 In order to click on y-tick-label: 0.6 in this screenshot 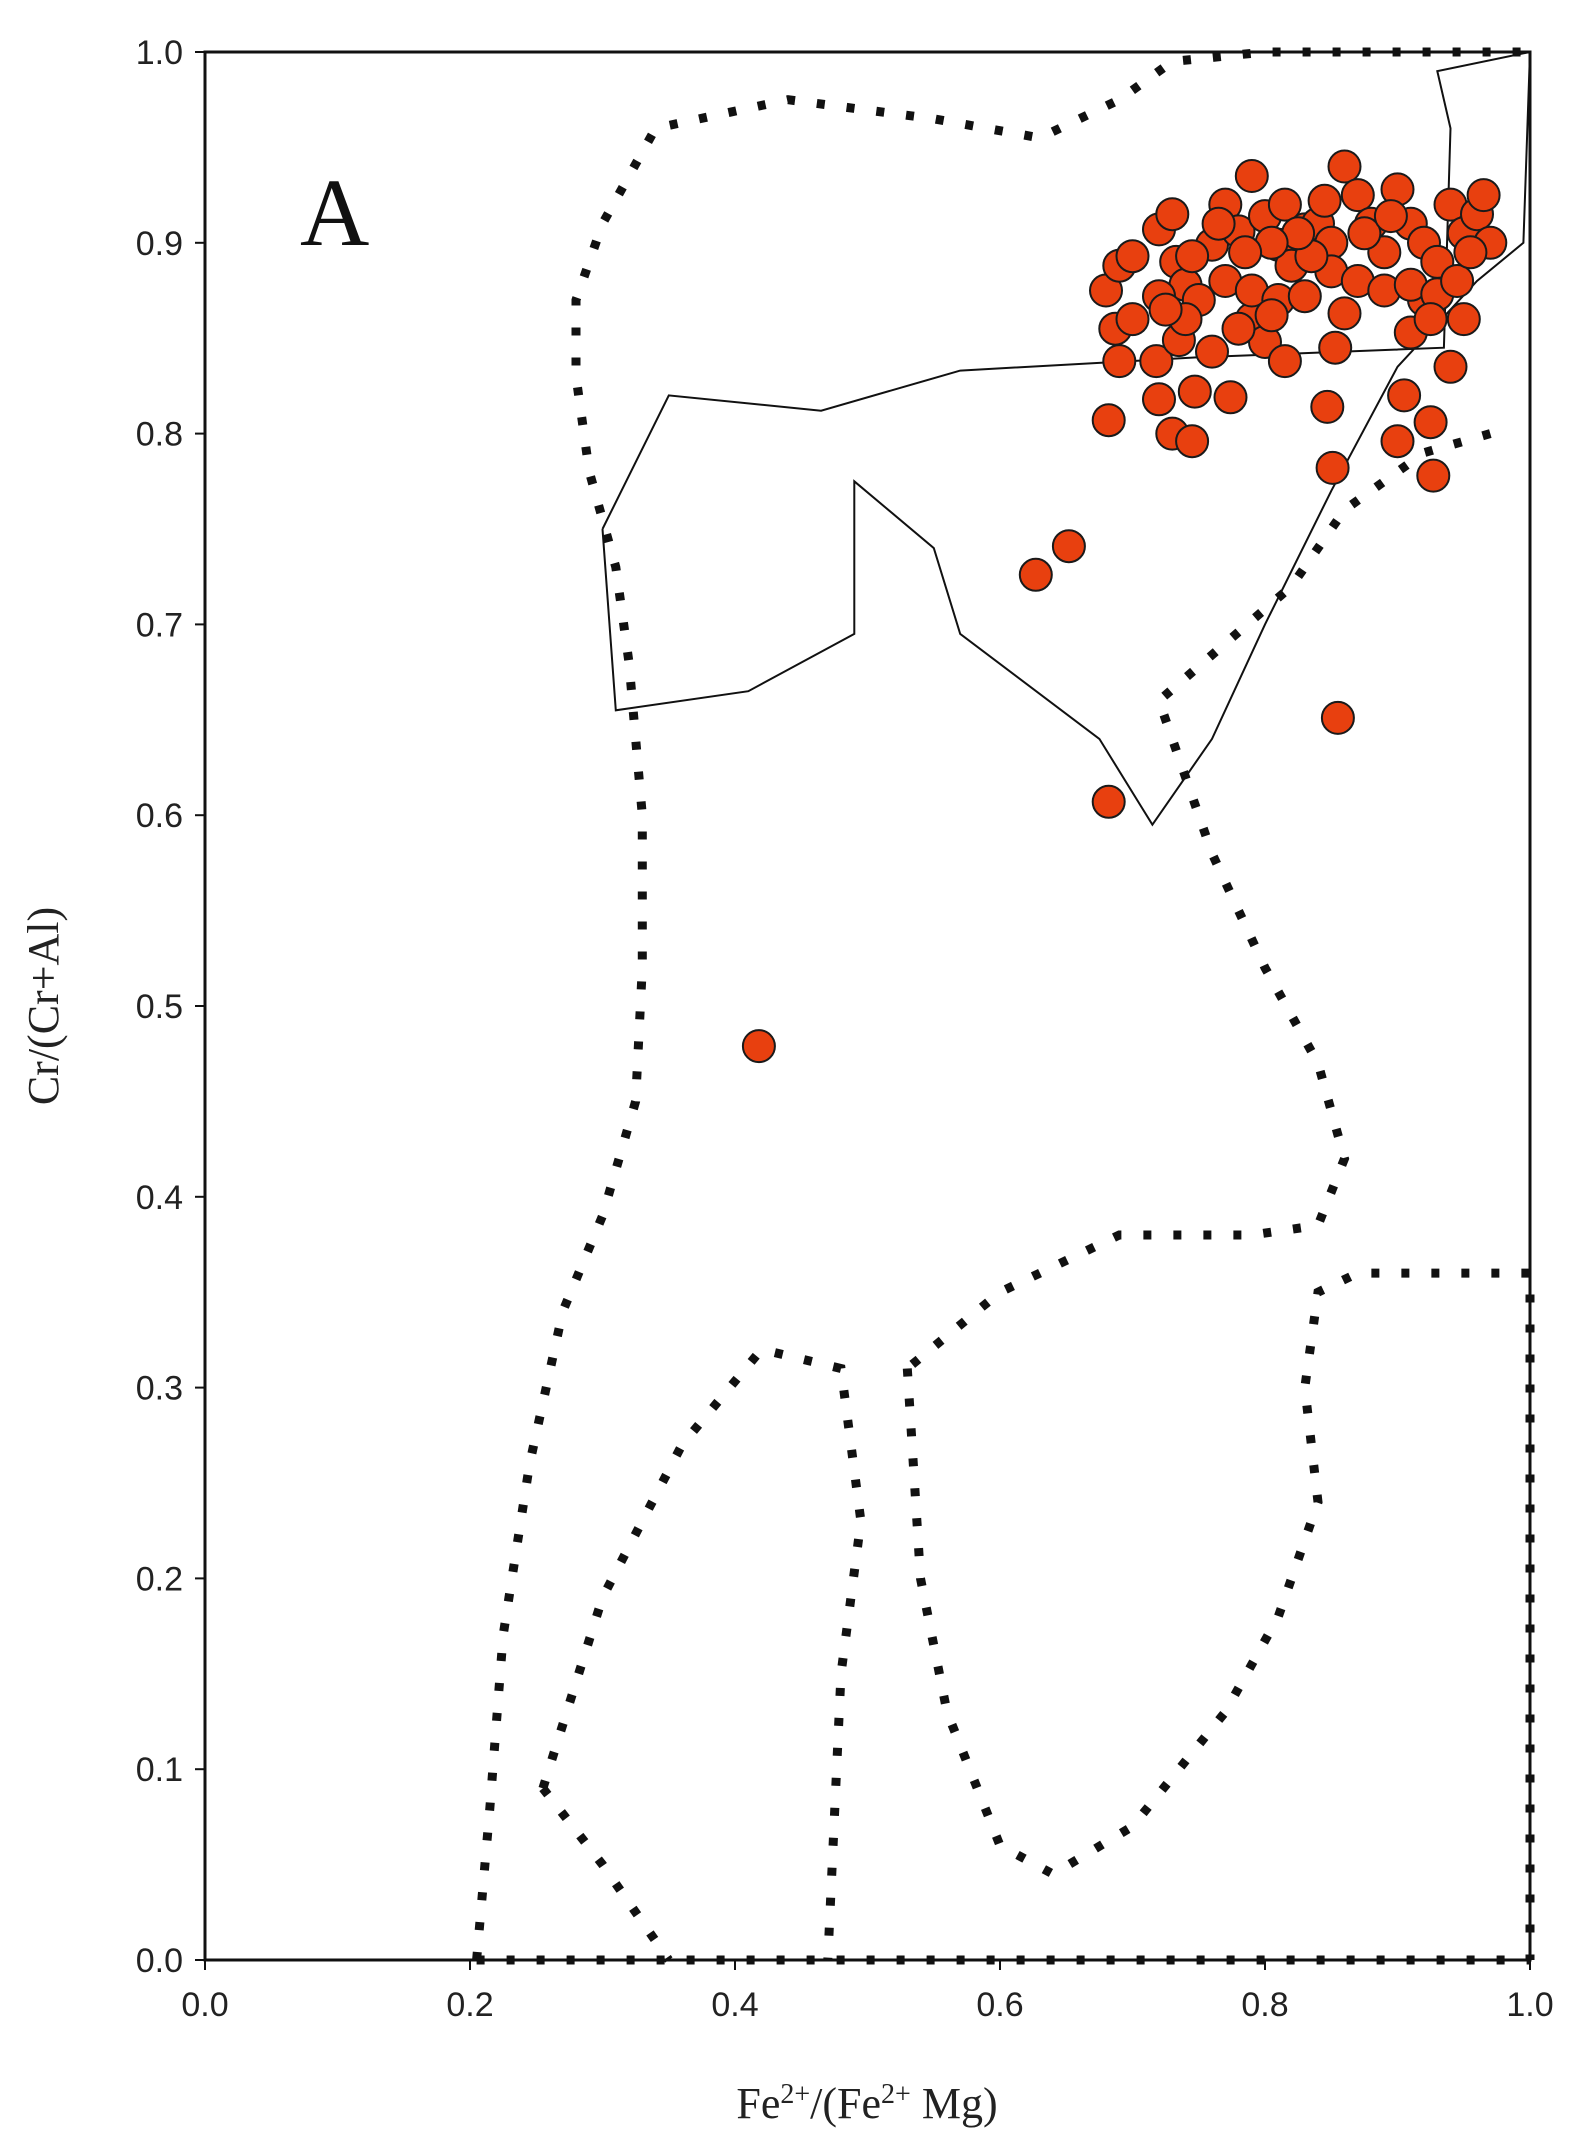, I will do `click(159, 816)`.